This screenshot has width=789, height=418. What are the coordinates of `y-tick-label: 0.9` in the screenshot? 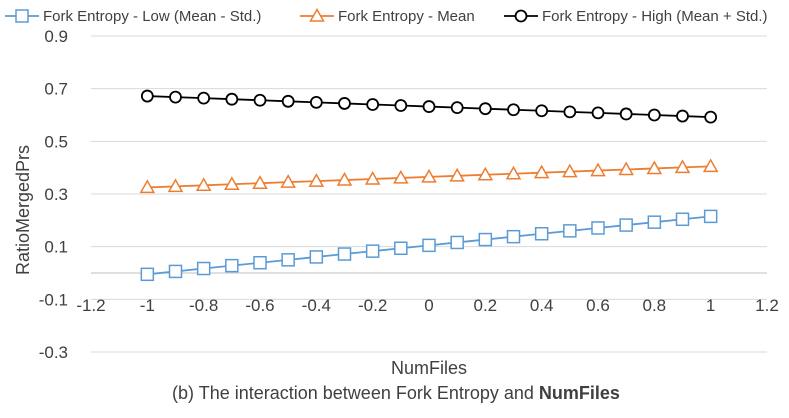 It's located at (56, 36).